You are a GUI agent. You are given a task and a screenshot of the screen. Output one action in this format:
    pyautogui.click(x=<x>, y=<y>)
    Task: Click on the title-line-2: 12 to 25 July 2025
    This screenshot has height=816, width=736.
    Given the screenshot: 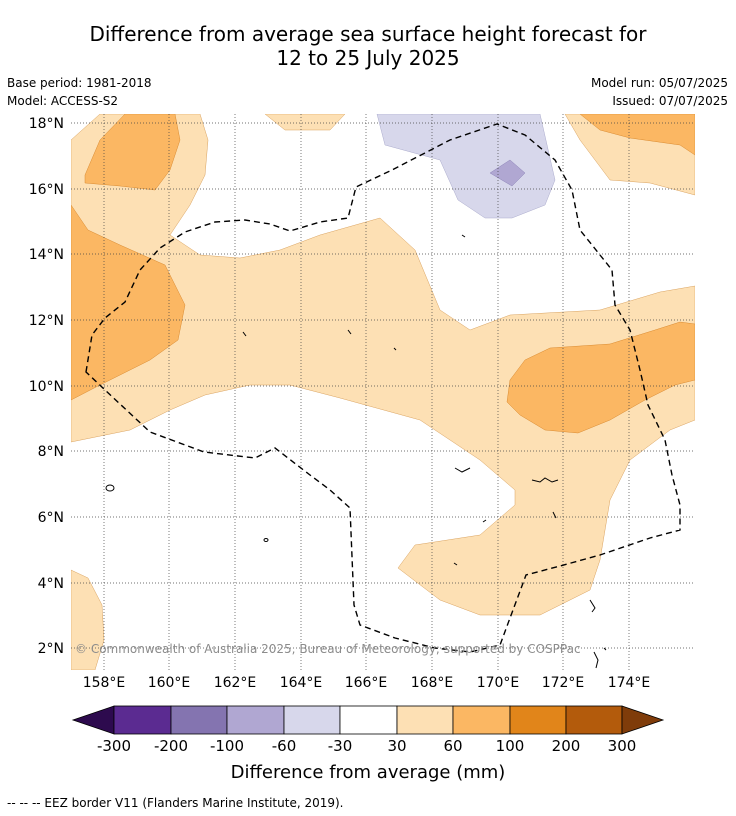 What is the action you would take?
    pyautogui.click(x=368, y=58)
    